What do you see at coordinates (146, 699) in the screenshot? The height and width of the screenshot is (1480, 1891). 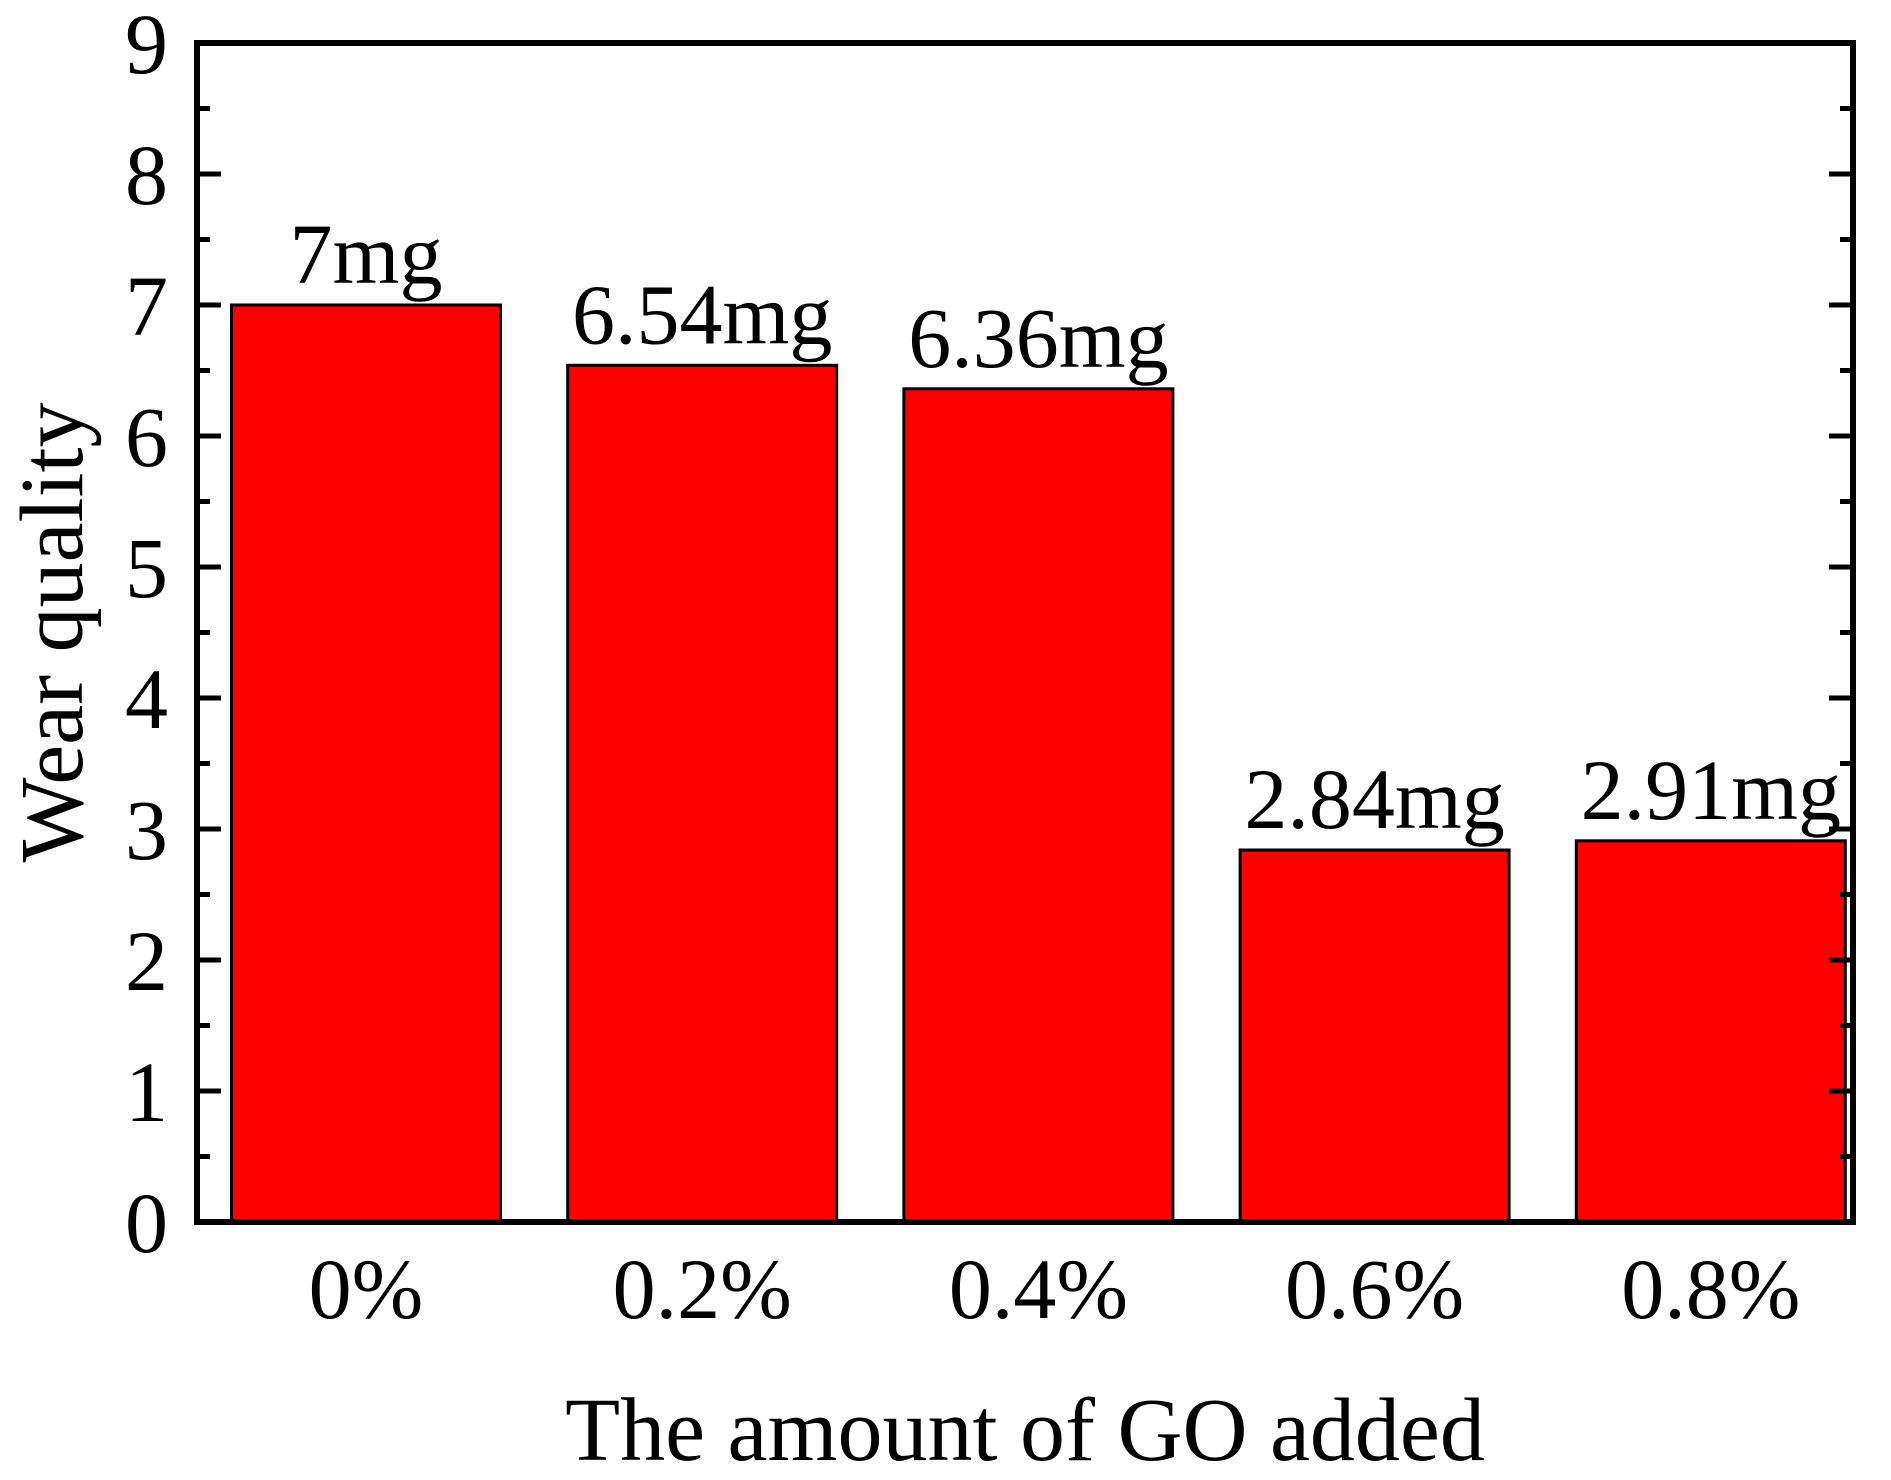 I see `y-tick-label: 4` at bounding box center [146, 699].